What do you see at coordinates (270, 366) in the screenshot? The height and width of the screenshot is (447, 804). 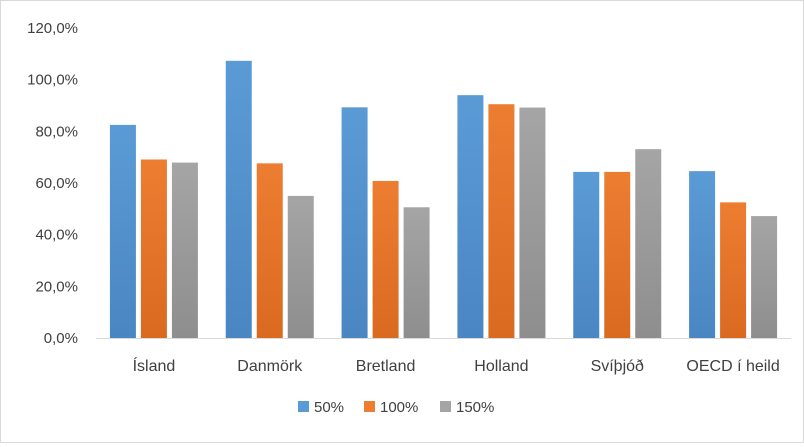 I see `x-tick-label: Danmörk` at bounding box center [270, 366].